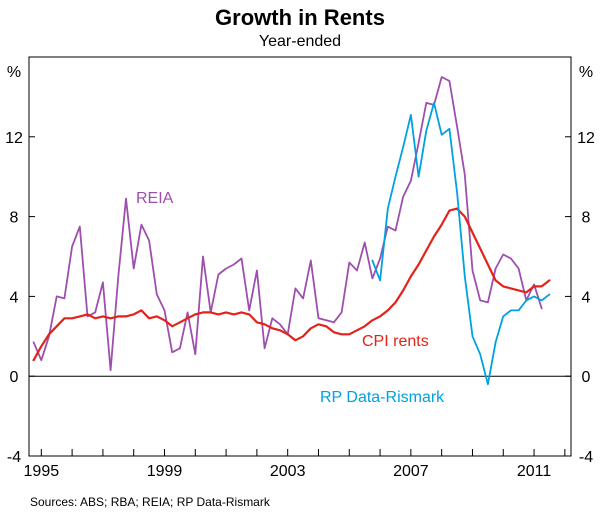  What do you see at coordinates (20, 298) in the screenshot?
I see `y-axis-left: -4 0 4 8 12` at bounding box center [20, 298].